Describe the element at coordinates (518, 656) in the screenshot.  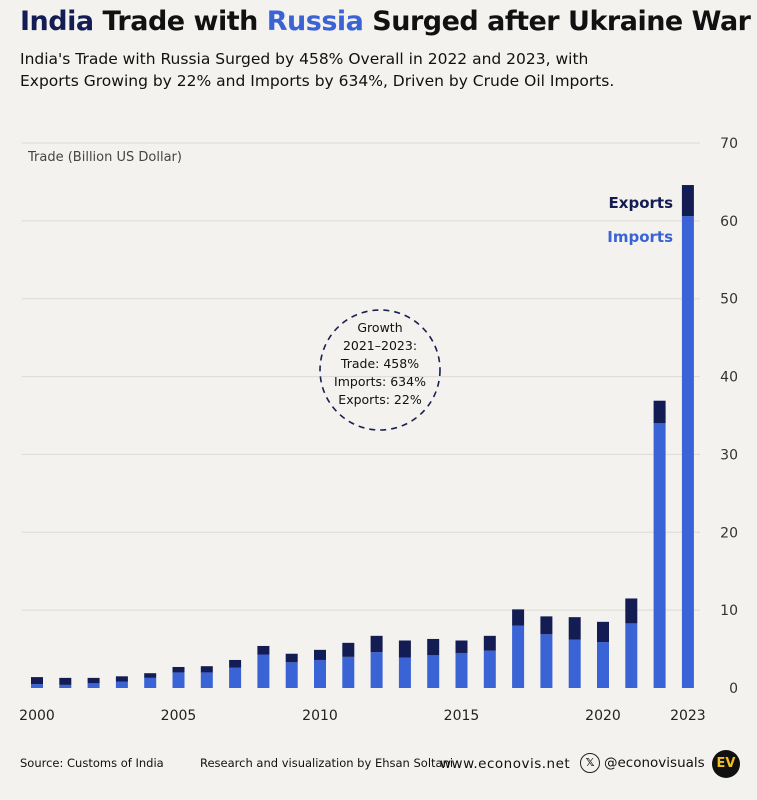
I see `bar-imports-2017` at that location.